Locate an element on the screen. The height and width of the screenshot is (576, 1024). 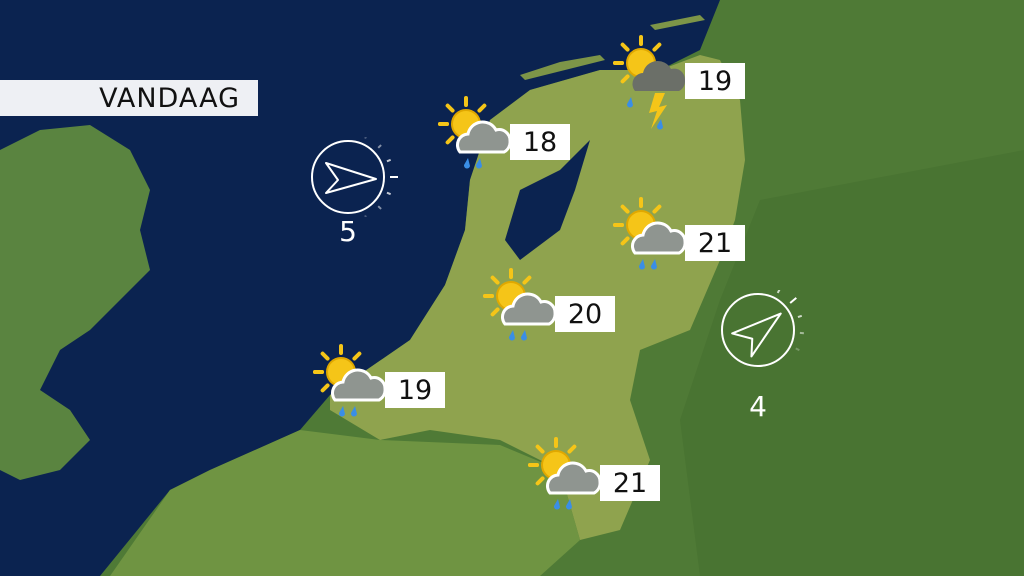
wadden-islands is located at coordinates (612, 47).